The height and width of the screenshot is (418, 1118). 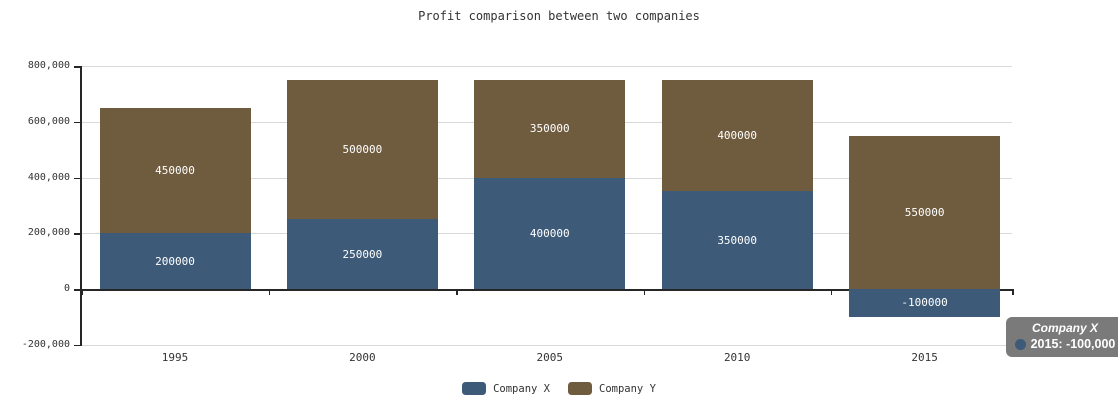 I want to click on bar-value-label: 550000, so click(x=924, y=212).